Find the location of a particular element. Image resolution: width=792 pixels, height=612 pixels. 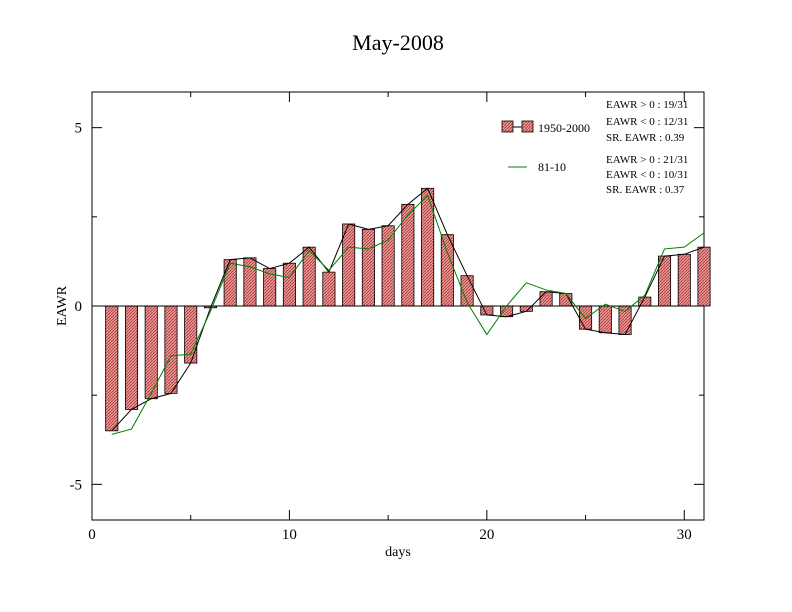

chart-title: May-2008 is located at coordinates (398, 42).